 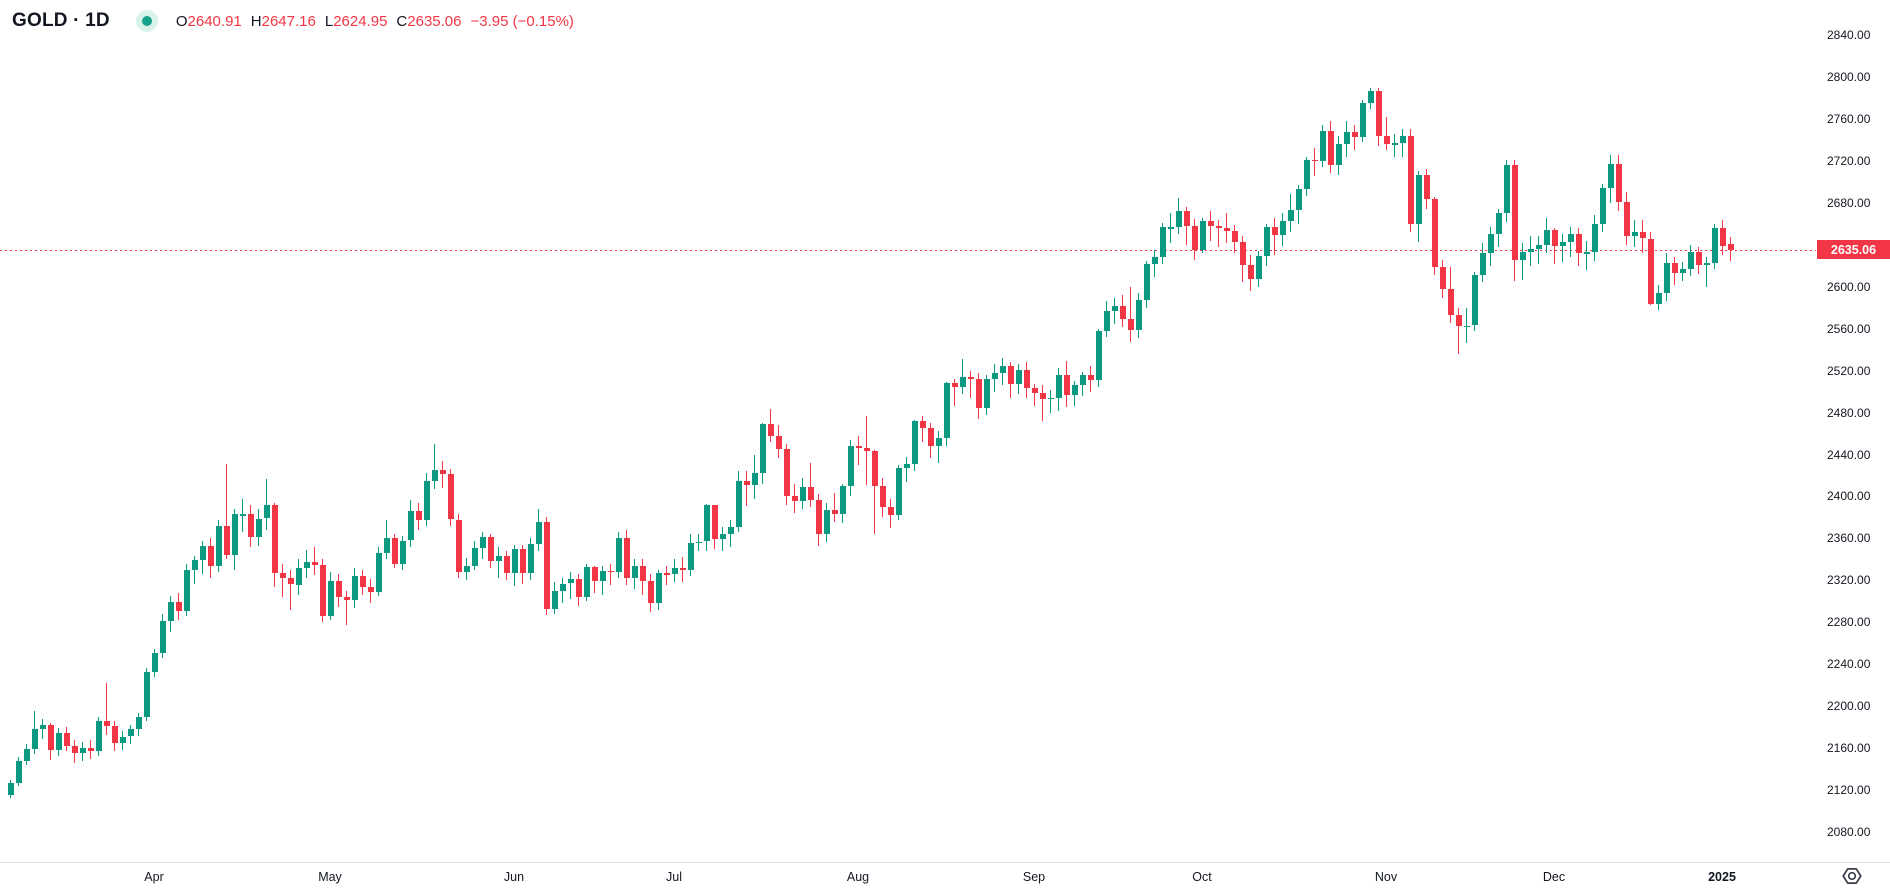 What do you see at coordinates (181, 21) in the screenshot?
I see `open-label: O` at bounding box center [181, 21].